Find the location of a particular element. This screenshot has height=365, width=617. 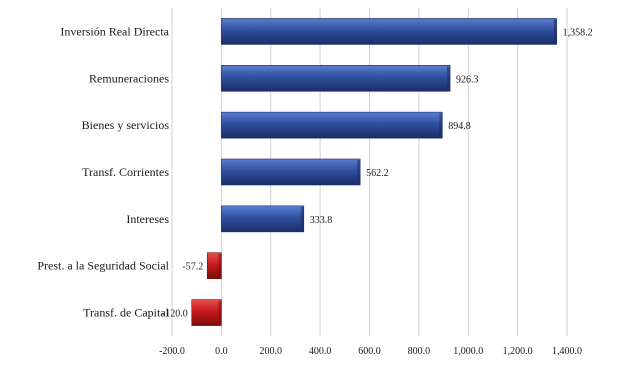

category-label-4: Intereses is located at coordinates (147, 219).